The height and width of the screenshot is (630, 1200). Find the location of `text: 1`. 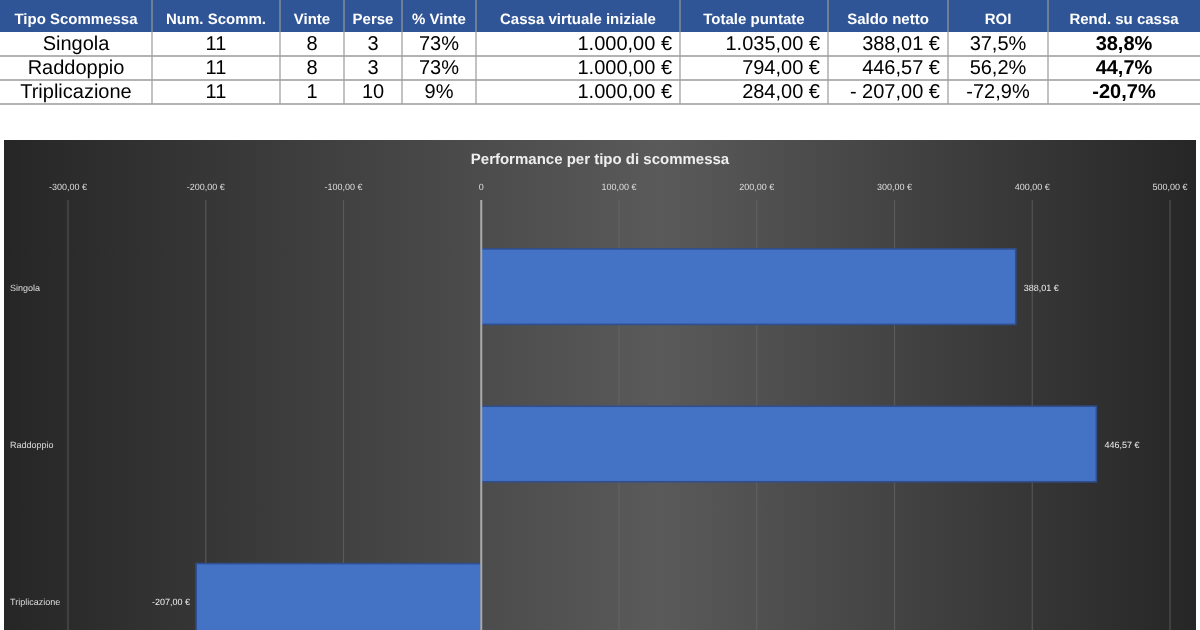

text: 1 is located at coordinates (312, 93).